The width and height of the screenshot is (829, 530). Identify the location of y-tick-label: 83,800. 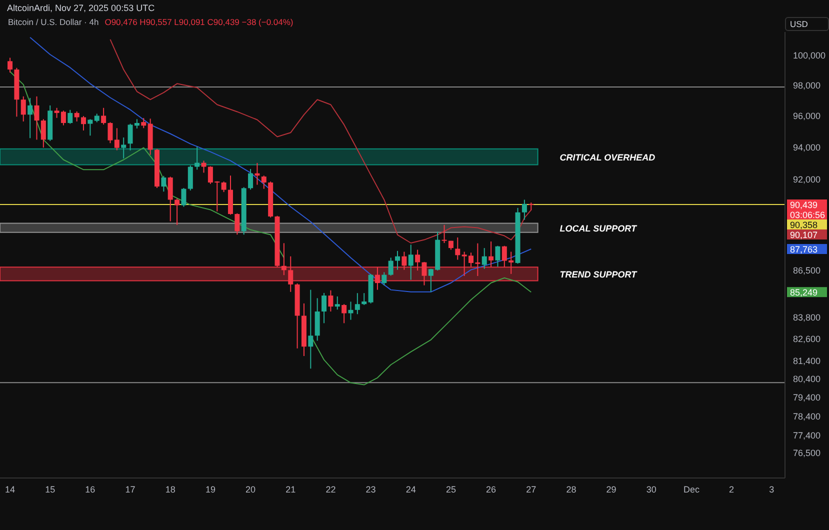
(807, 317).